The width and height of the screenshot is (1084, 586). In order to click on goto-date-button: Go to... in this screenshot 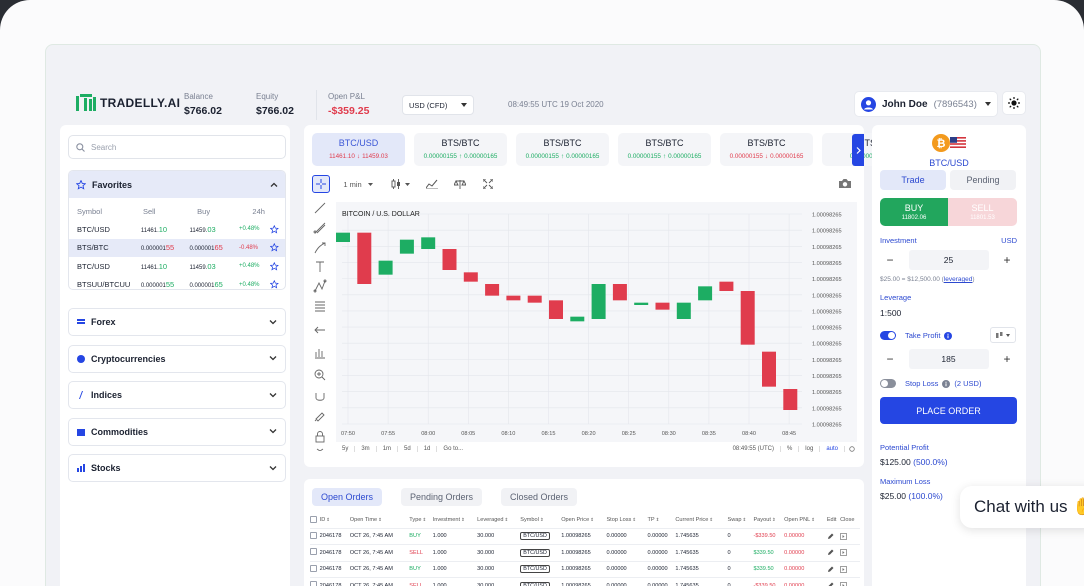, I will do `click(453, 448)`.